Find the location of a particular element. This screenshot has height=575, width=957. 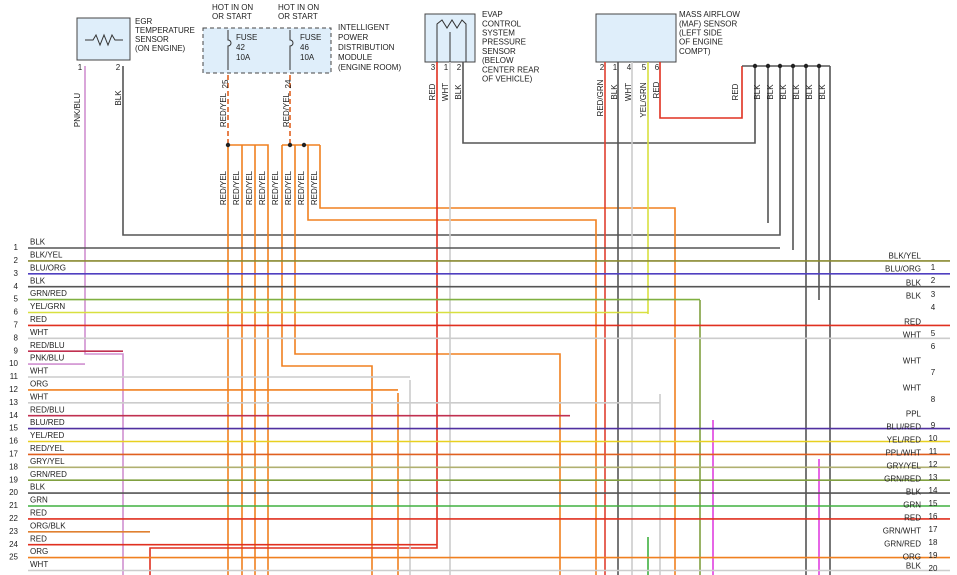

row-number: 23 is located at coordinates (13, 531).